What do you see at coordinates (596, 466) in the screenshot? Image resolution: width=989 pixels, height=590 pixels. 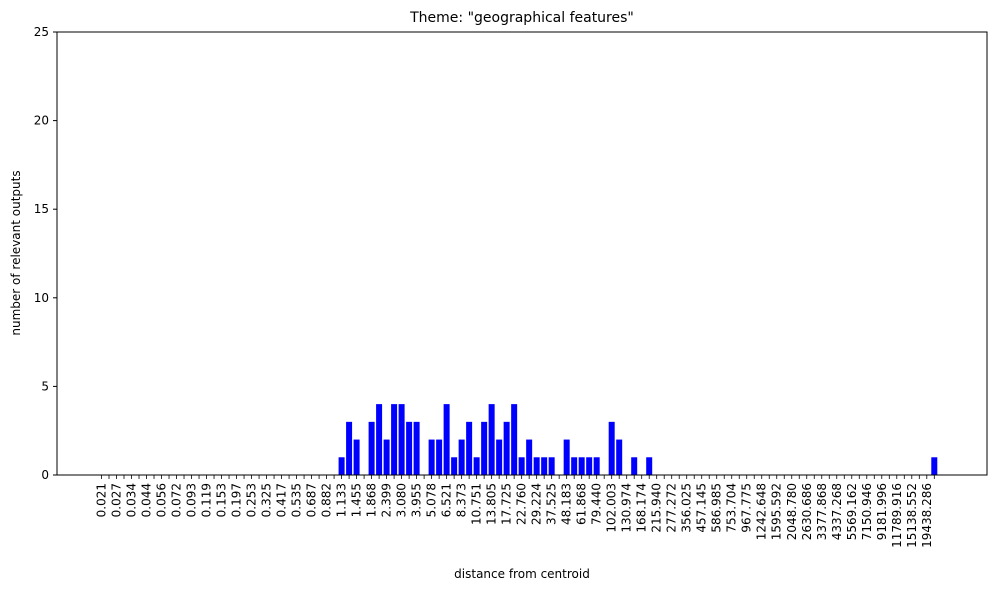 I see `bar-79.440` at bounding box center [596, 466].